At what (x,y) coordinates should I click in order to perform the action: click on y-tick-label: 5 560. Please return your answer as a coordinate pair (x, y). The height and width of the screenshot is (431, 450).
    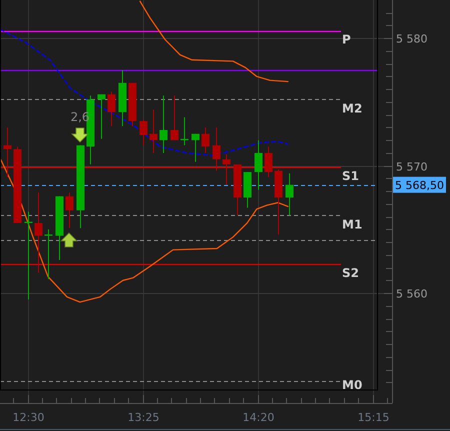
    Looking at the image, I should click on (412, 294).